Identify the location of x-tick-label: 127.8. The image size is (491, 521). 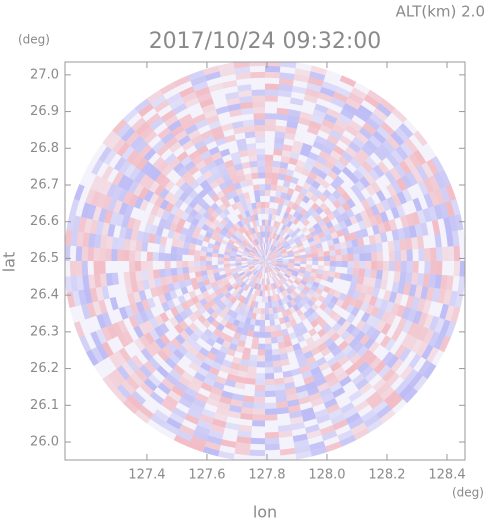
(266, 475).